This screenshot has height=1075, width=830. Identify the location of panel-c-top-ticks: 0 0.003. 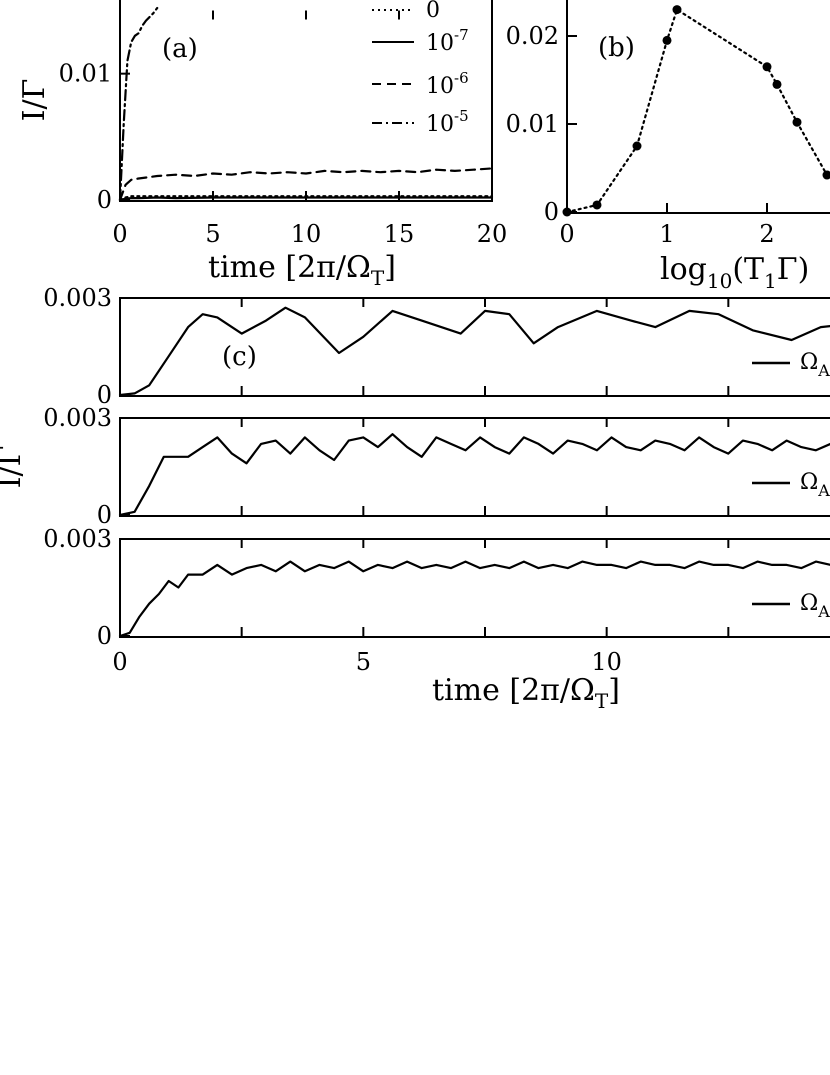
(386, 346).